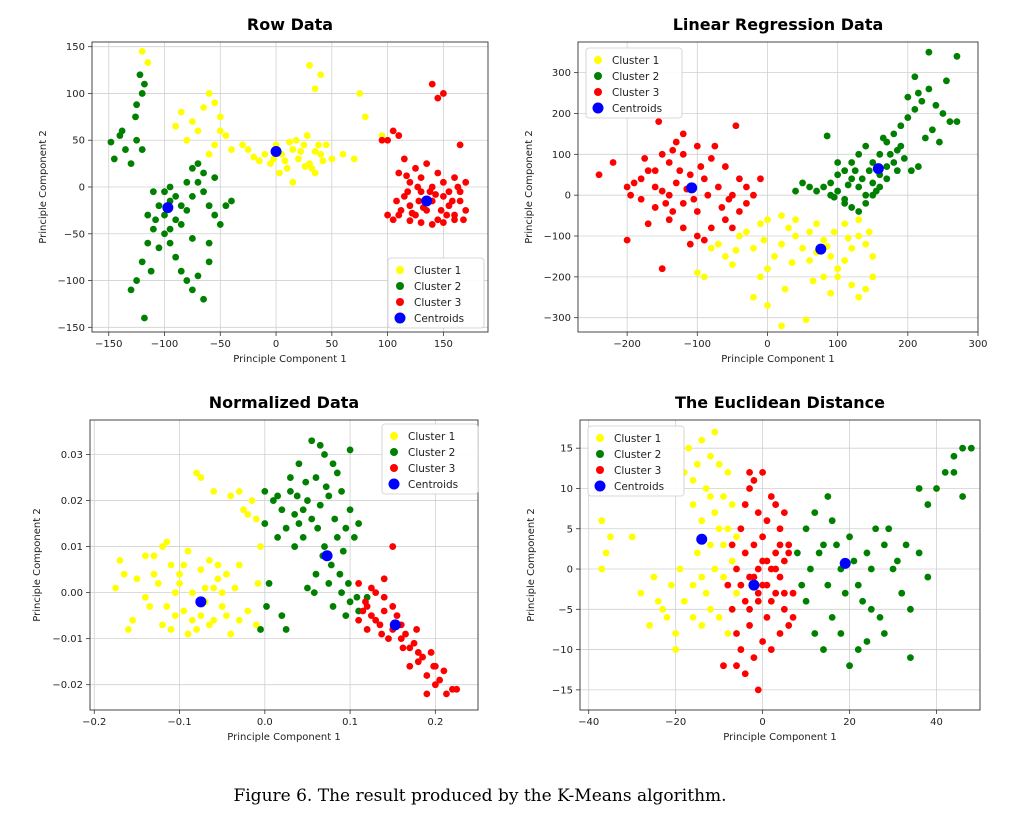 Image resolution: width=1032 pixels, height=836 pixels. I want to click on x-tick-label: −150, so click(108, 344).